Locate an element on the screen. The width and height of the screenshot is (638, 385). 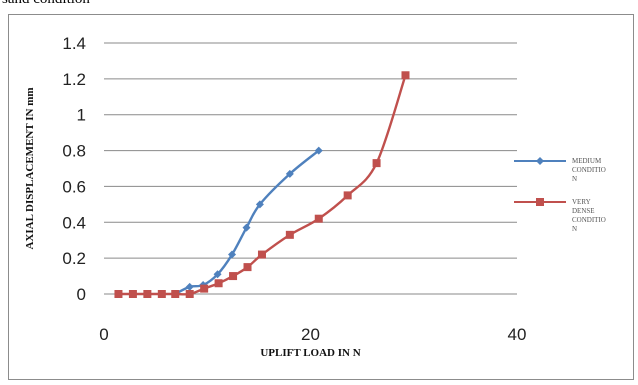
figure-caption: sand condition is located at coordinates (46, 4).